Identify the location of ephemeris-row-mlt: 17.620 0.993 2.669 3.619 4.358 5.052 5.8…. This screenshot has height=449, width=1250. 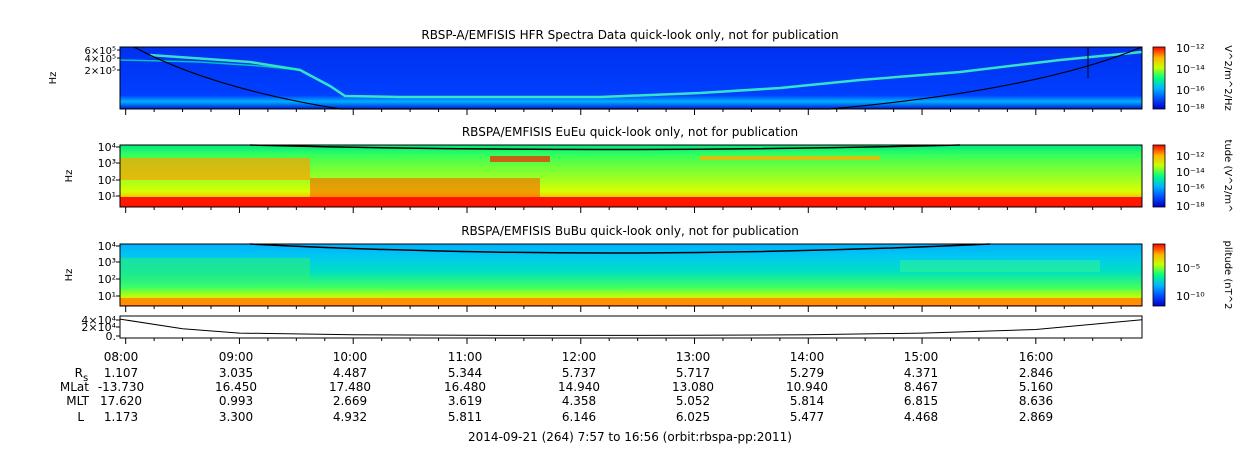
(576, 401).